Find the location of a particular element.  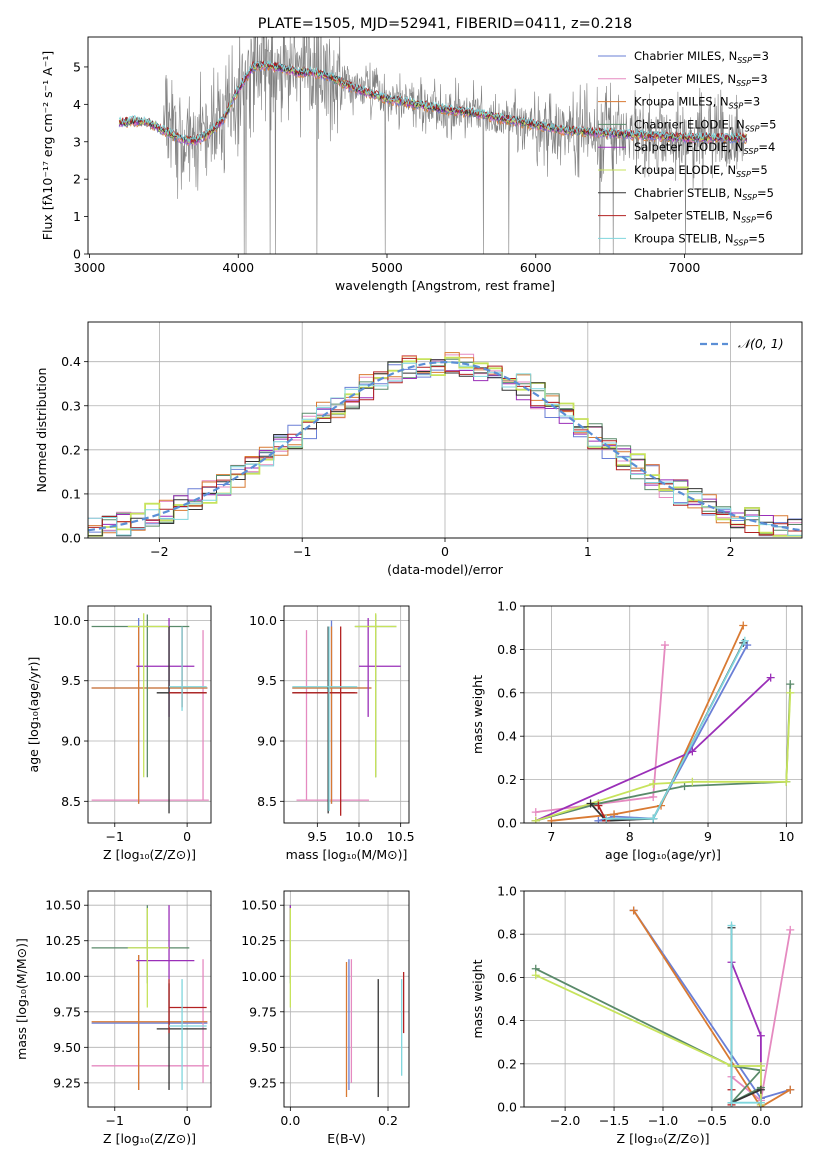

chart-mass_vs_ebv: 0.0 0.2 9.25 9.50 9.75 10.00 10.25 10.50 E(B-V) is located at coordinates (325, 1018).